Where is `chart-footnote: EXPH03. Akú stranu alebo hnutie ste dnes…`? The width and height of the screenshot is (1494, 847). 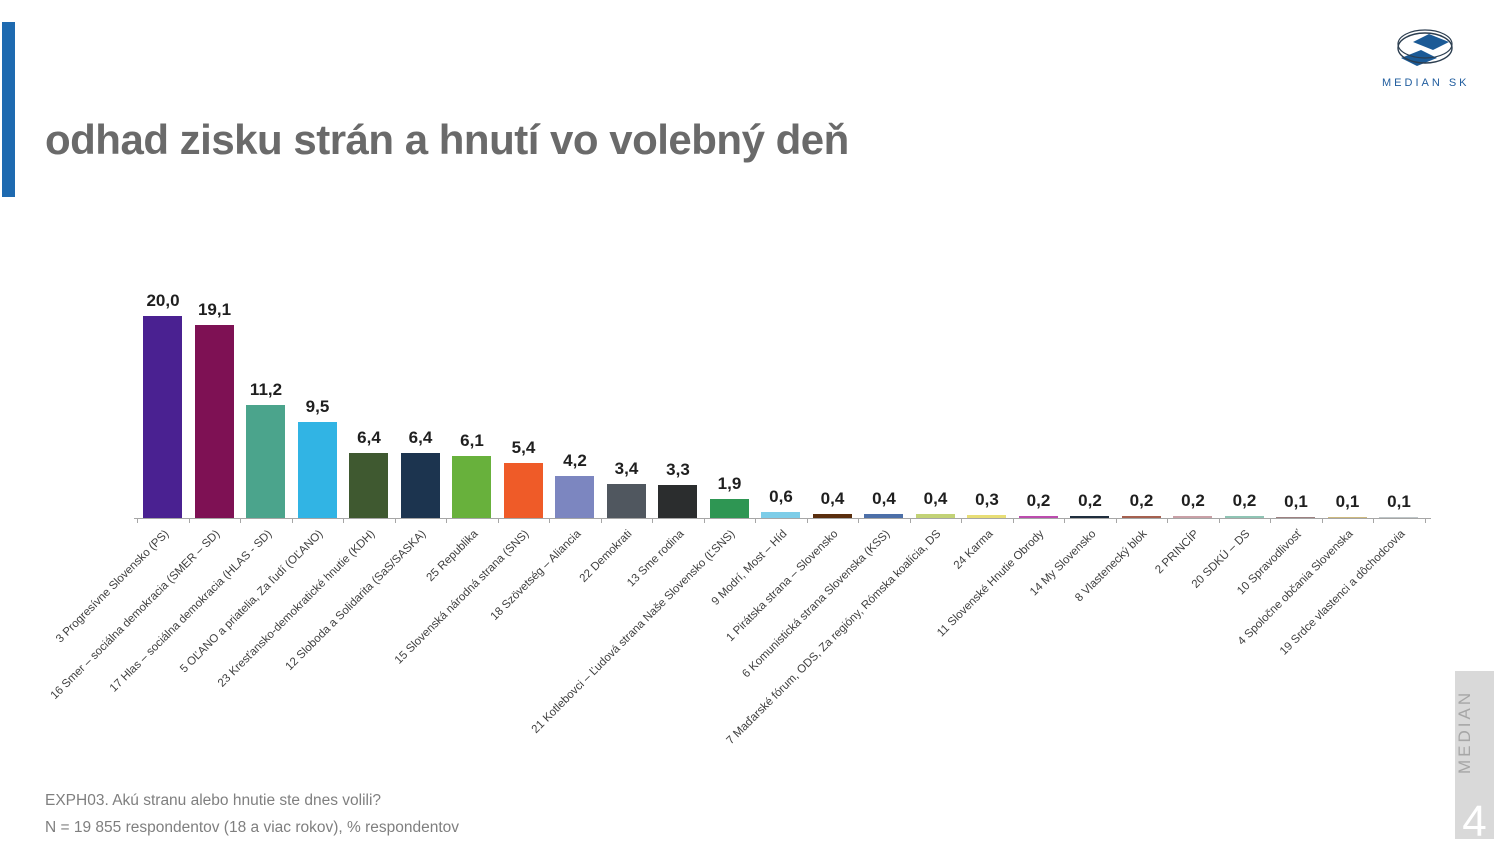
chart-footnote: EXPH03. Akú stranu alebo hnutie ste dnes… is located at coordinates (252, 814).